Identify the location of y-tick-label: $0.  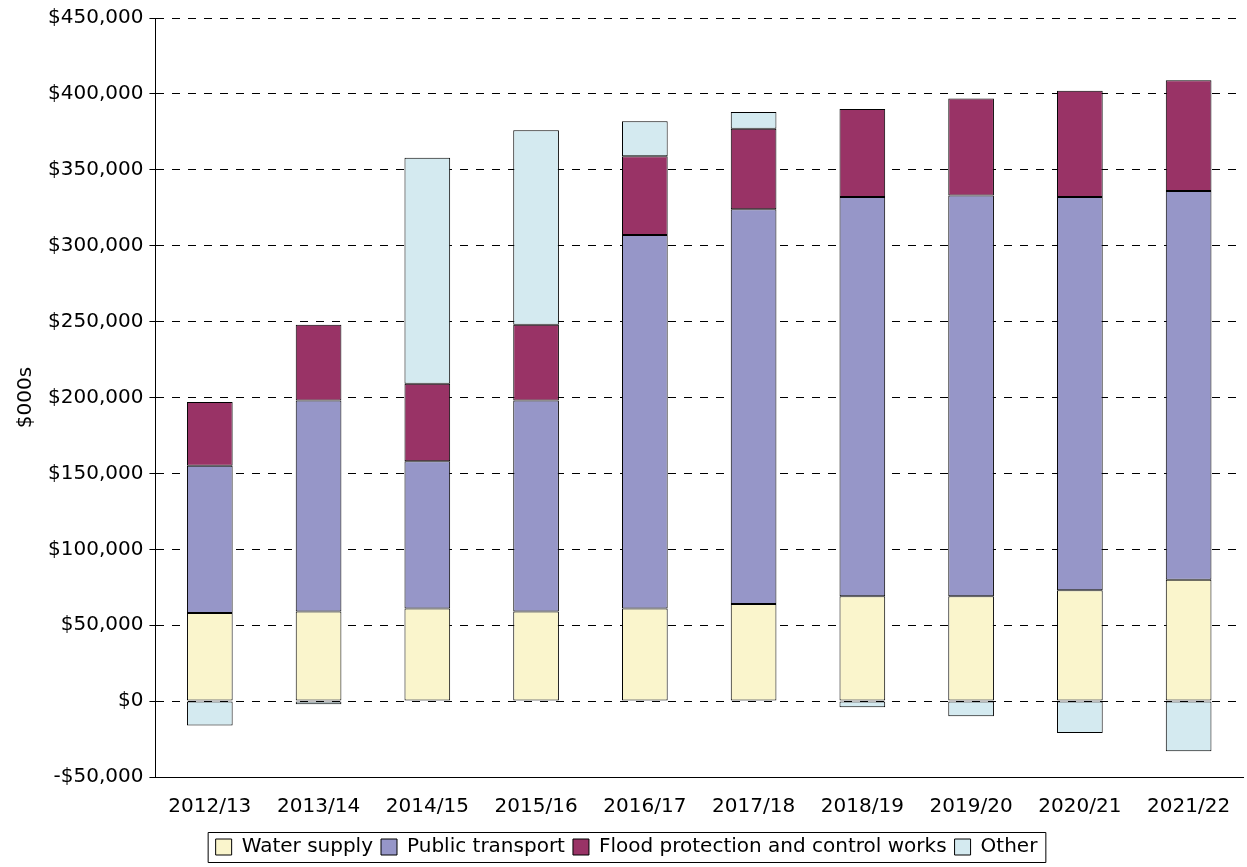
(130, 699).